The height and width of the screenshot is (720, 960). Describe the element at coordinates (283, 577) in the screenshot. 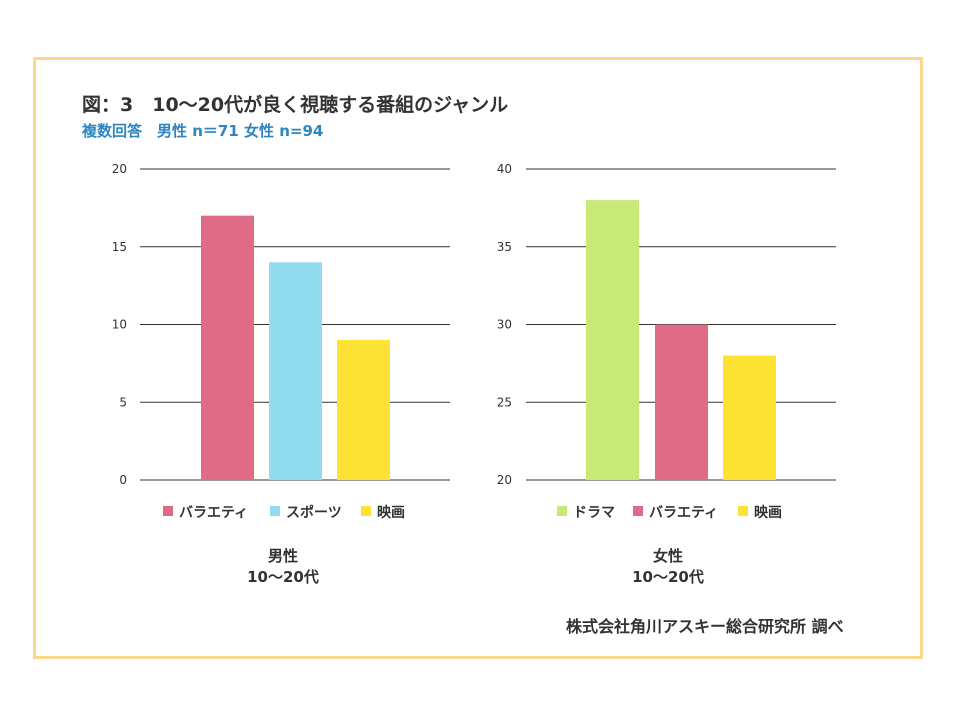

I see `male-caption-line2: 10～20代` at that location.